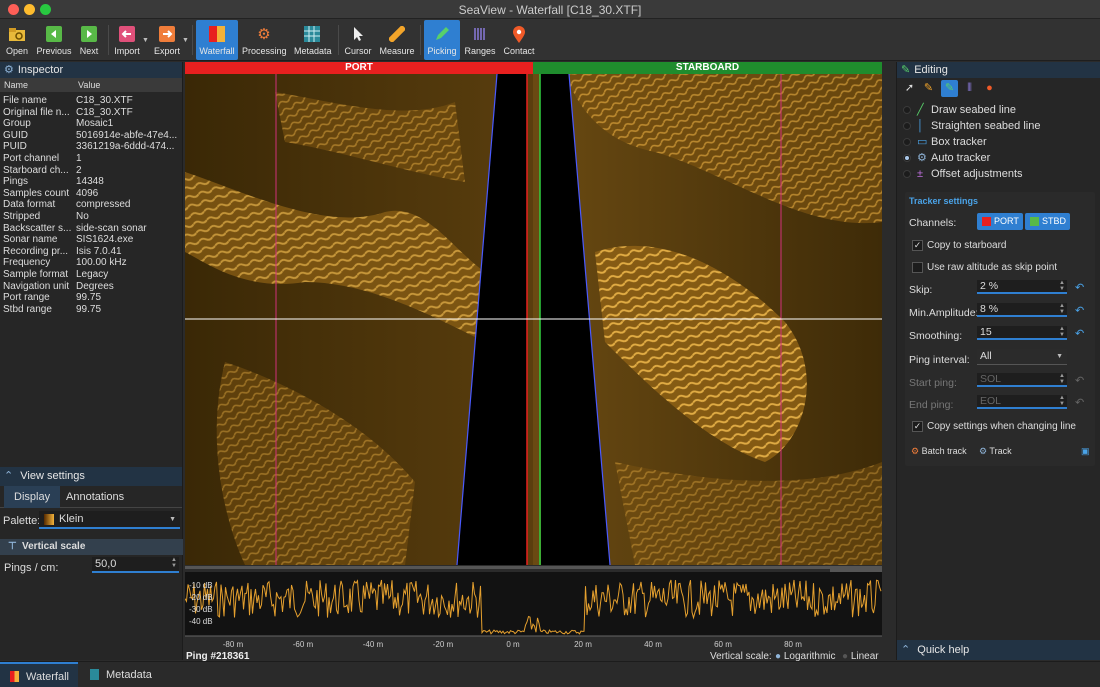 The image size is (1100, 687). Describe the element at coordinates (550, 9) in the screenshot. I see `title-bar: SeaView - Waterfall [C18_30.XTF]` at that location.